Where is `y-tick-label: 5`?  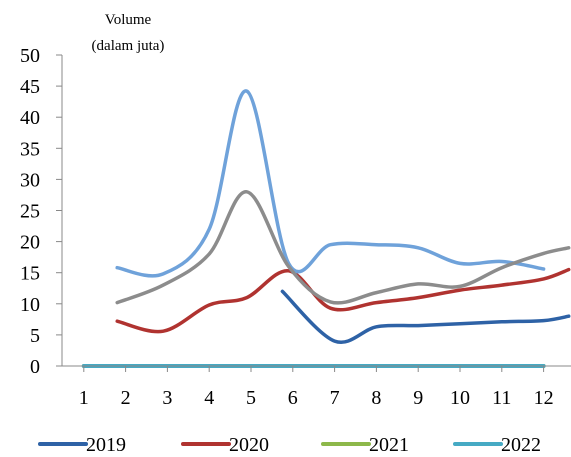
y-tick-label: 5 is located at coordinates (35, 336).